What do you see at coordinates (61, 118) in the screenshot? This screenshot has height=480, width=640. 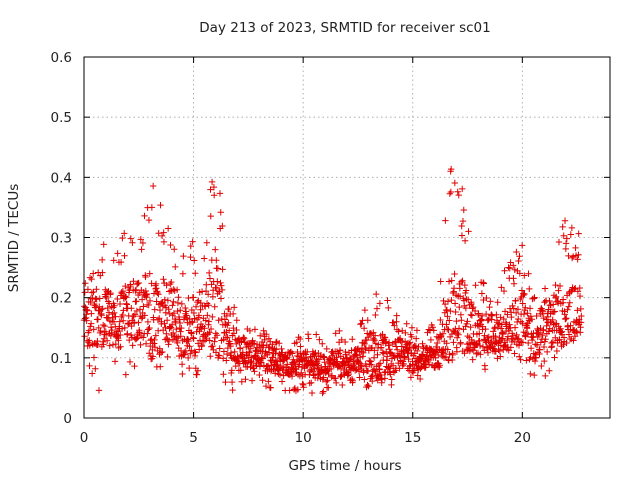 I see `y-tick-label: 0.5` at bounding box center [61, 118].